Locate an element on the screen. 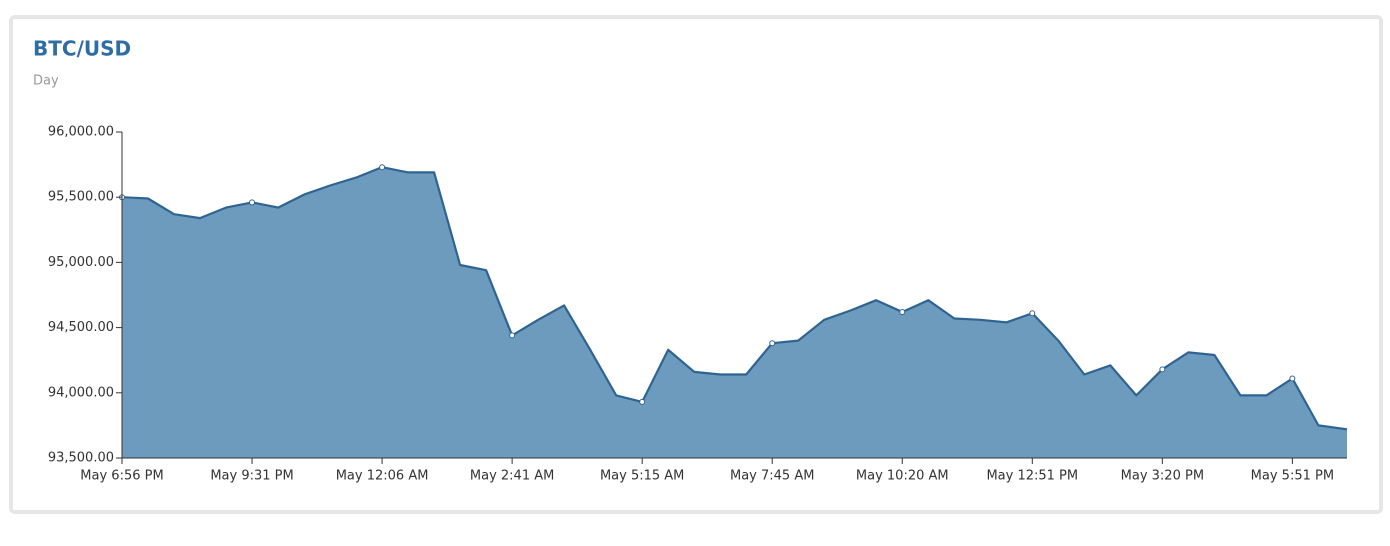  x-tick-label: May 10:20 AM is located at coordinates (902, 476).